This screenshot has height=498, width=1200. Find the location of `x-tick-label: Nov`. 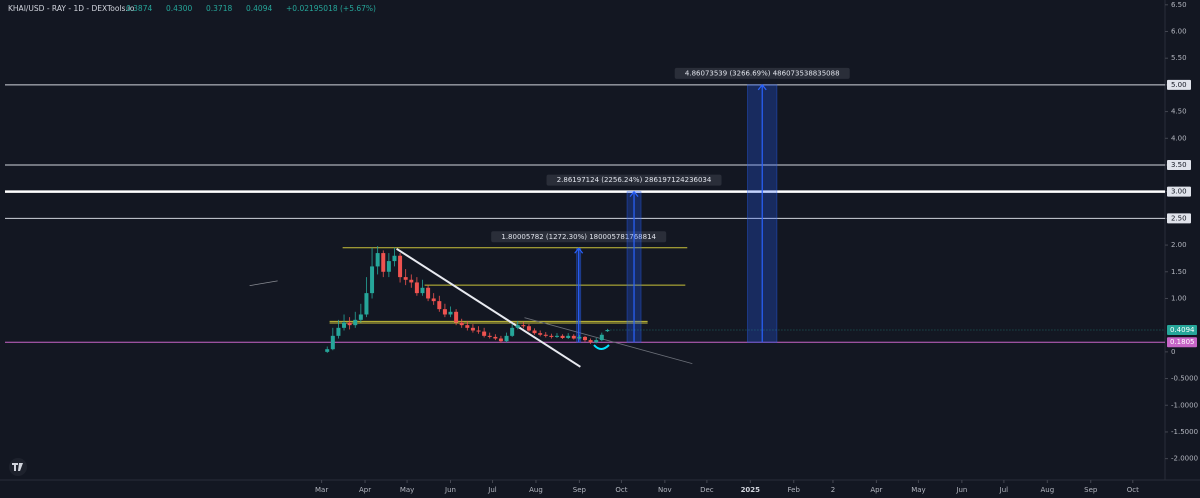

x-tick-label: Nov is located at coordinates (665, 490).